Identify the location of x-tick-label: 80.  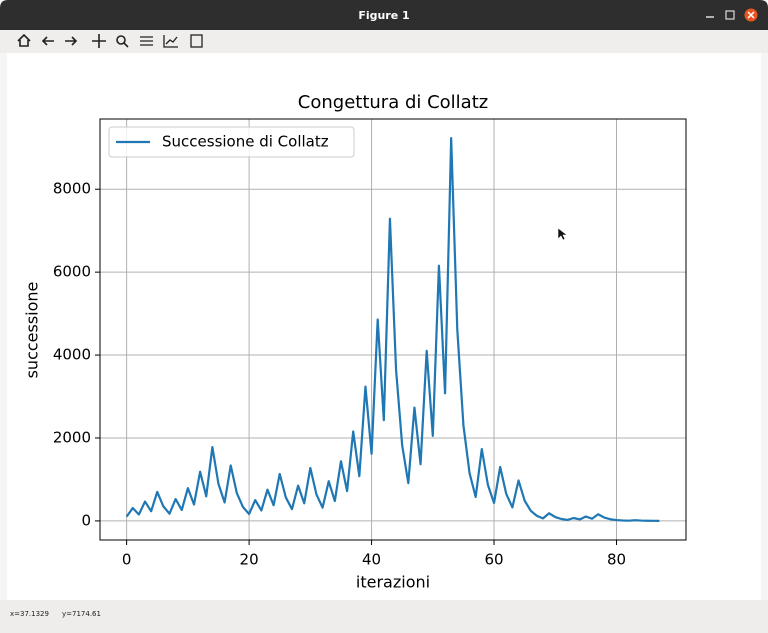
(616, 560).